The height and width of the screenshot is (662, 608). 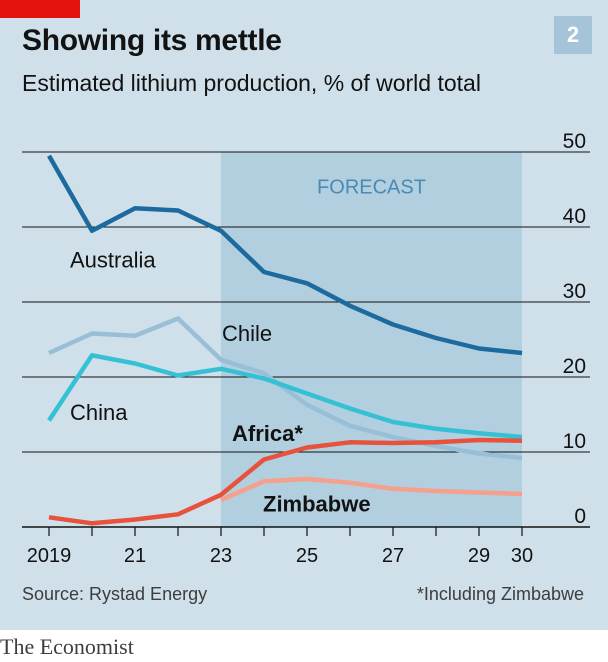 What do you see at coordinates (113, 260) in the screenshot?
I see `series-label-australia: Australia` at bounding box center [113, 260].